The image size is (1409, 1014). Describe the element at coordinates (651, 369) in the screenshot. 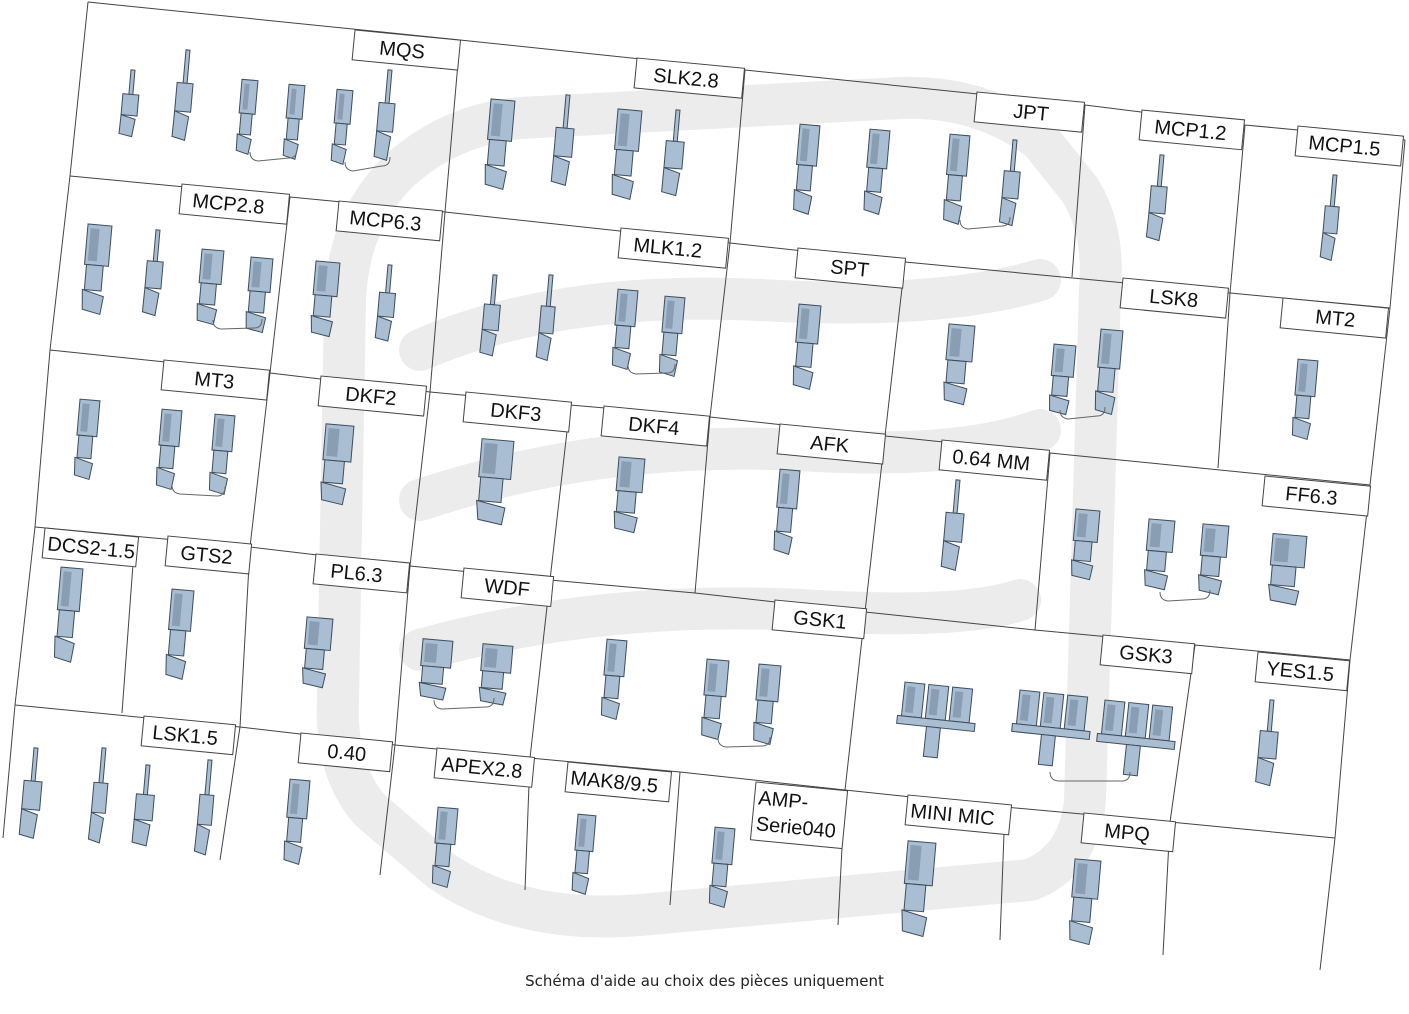

I see `mlk12-link` at that location.